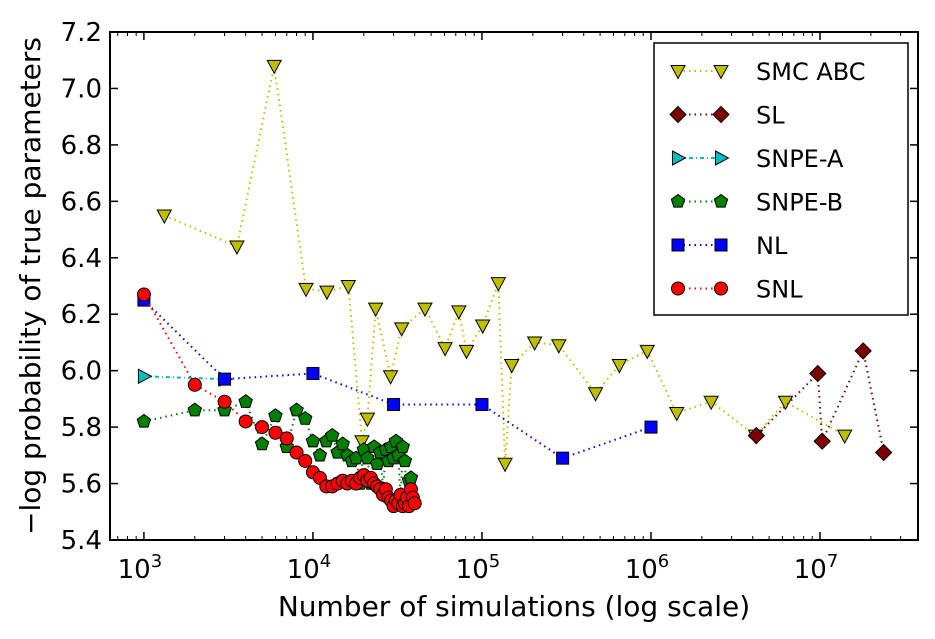 This screenshot has width=935, height=639. Describe the element at coordinates (820, 402) in the screenshot. I see `series-sl` at that location.